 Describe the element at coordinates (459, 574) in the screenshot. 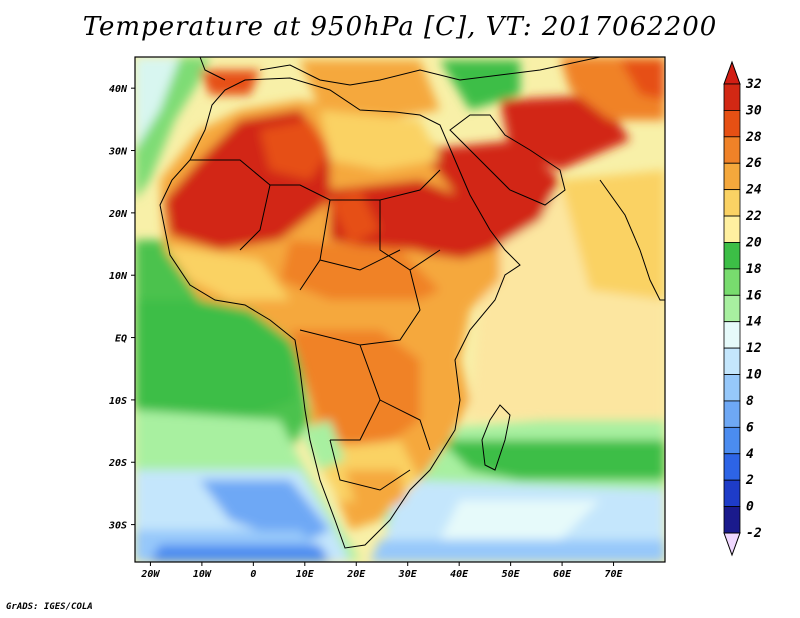

I see `x-tick-label: 40E` at that location.